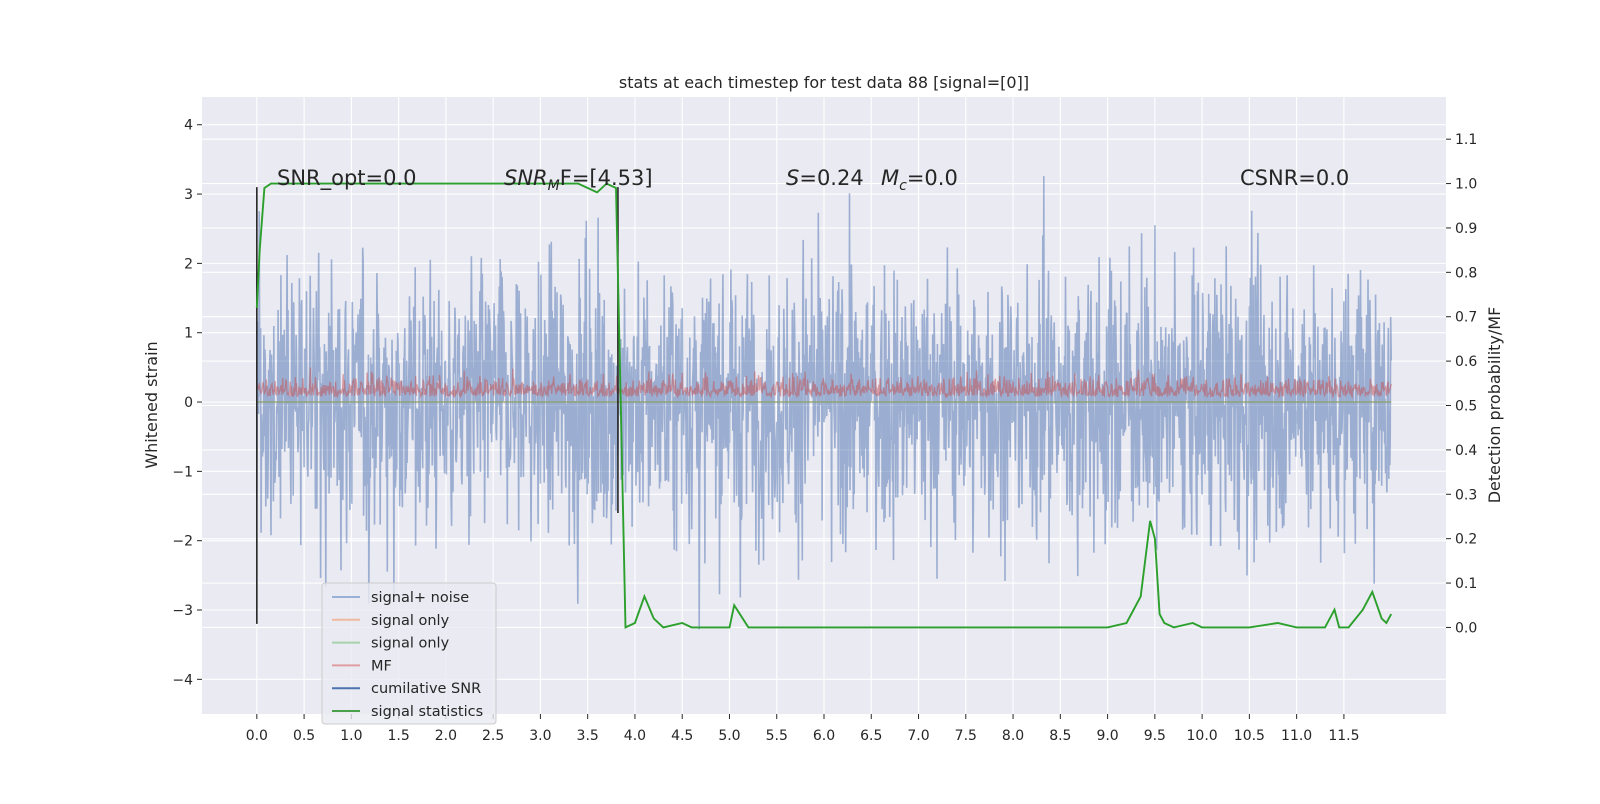 Image resolution: width=1600 pixels, height=804 pixels. What do you see at coordinates (427, 712) in the screenshot?
I see `legend-label: signal statistics` at bounding box center [427, 712].